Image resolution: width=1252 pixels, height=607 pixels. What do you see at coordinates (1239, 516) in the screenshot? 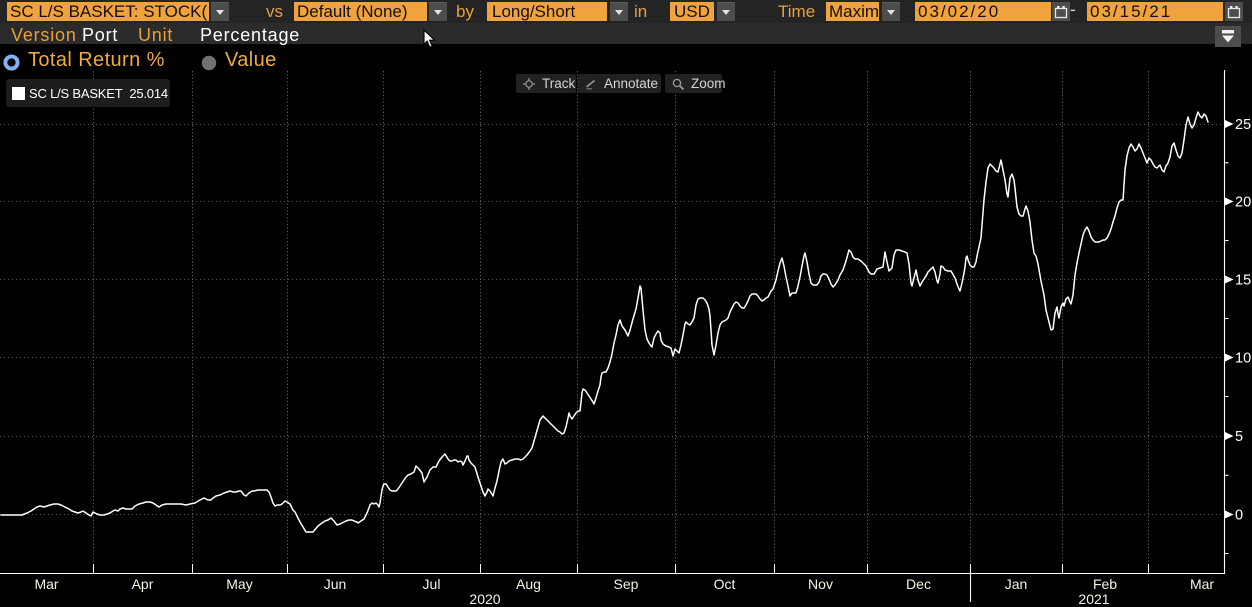
I see `svg-text: 0` at bounding box center [1239, 516].